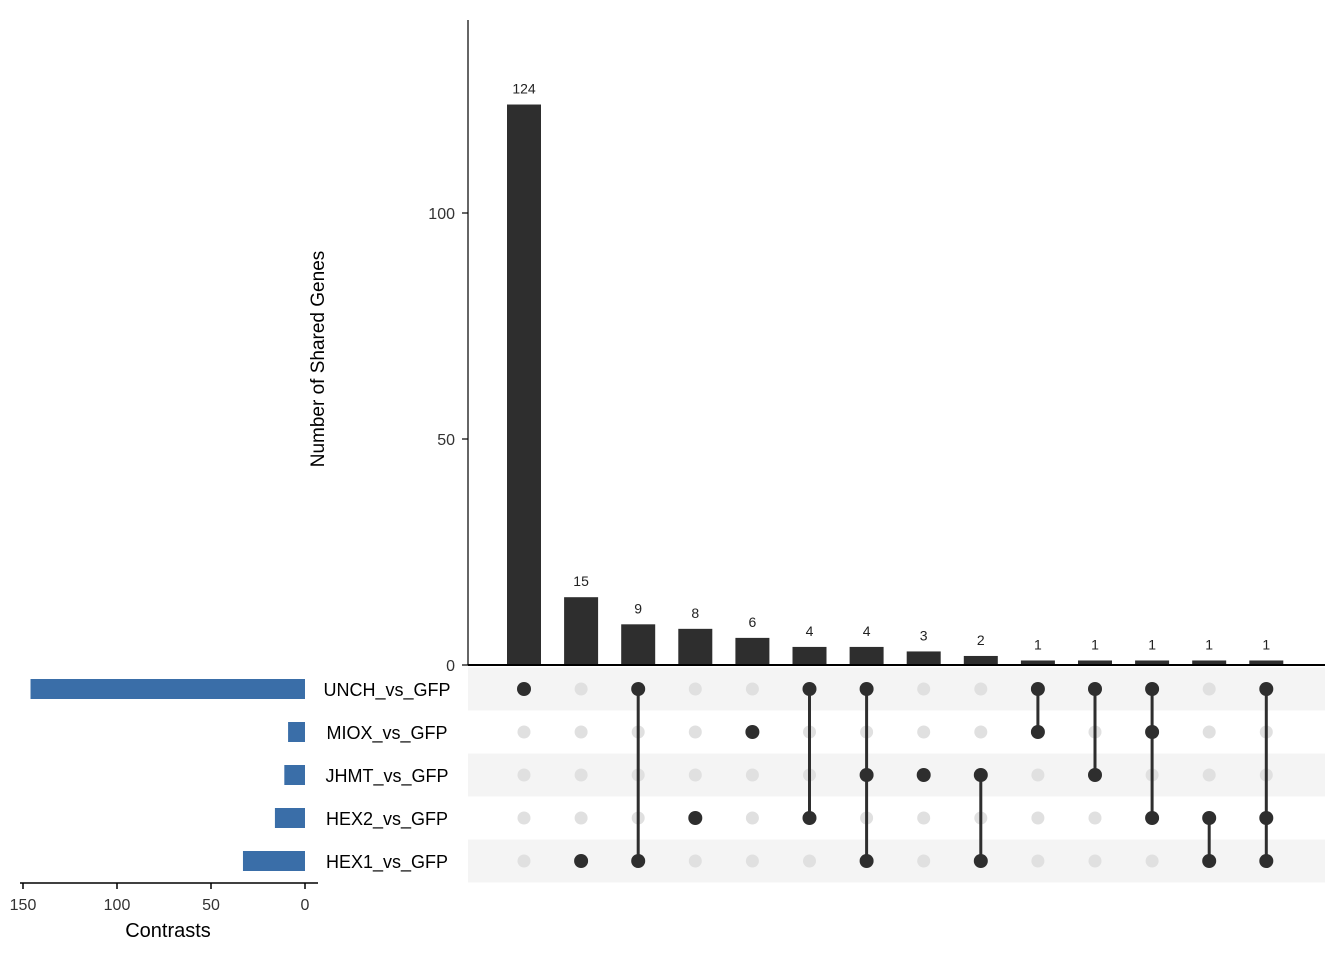  What do you see at coordinates (450, 666) in the screenshot?
I see `y-tick-label: 0` at bounding box center [450, 666].